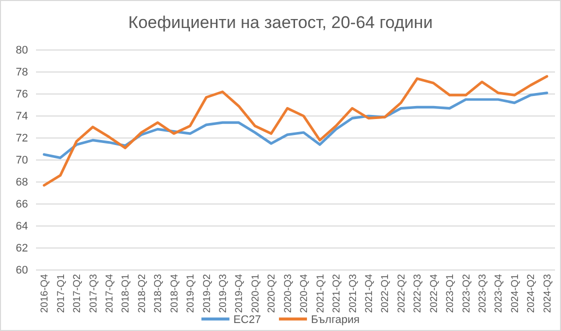 This screenshot has height=331, width=561. I want to click on x-tick-label: 2022-Q4, so click(434, 293).